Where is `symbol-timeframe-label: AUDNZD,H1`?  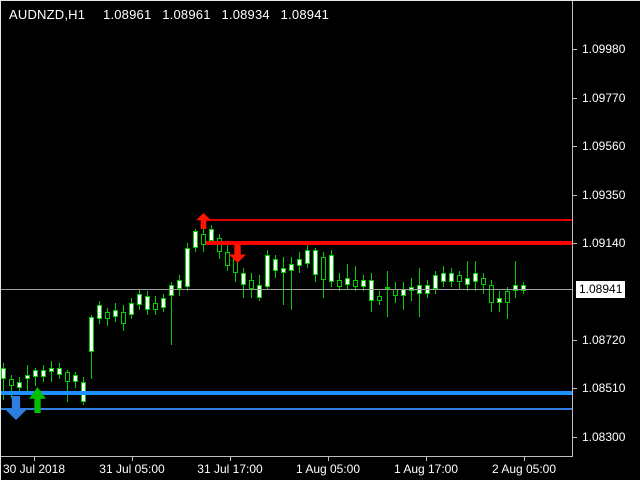 symbol-timeframe-label: AUDNZD,H1 is located at coordinates (47, 14).